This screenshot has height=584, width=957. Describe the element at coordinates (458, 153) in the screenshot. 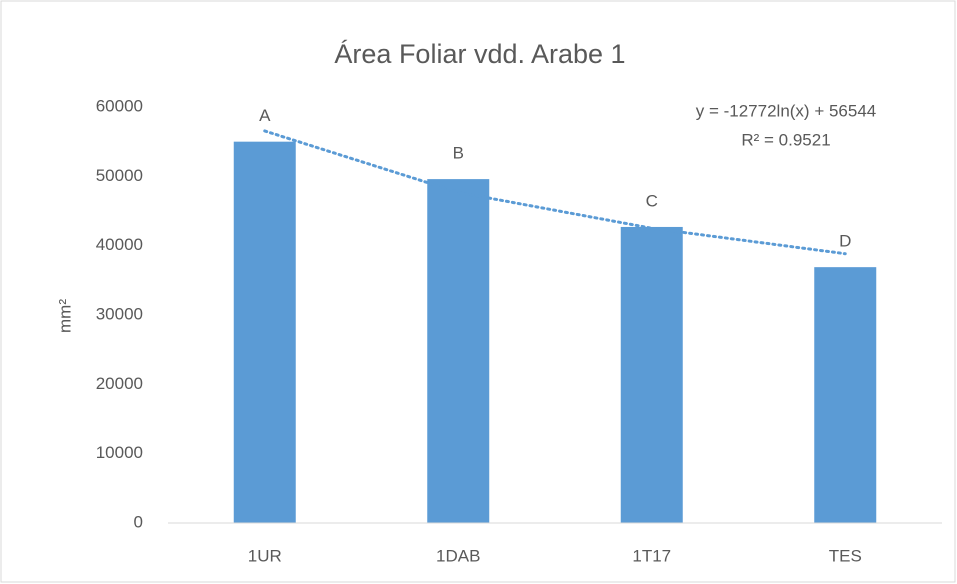

I see `group-letter: B` at that location.